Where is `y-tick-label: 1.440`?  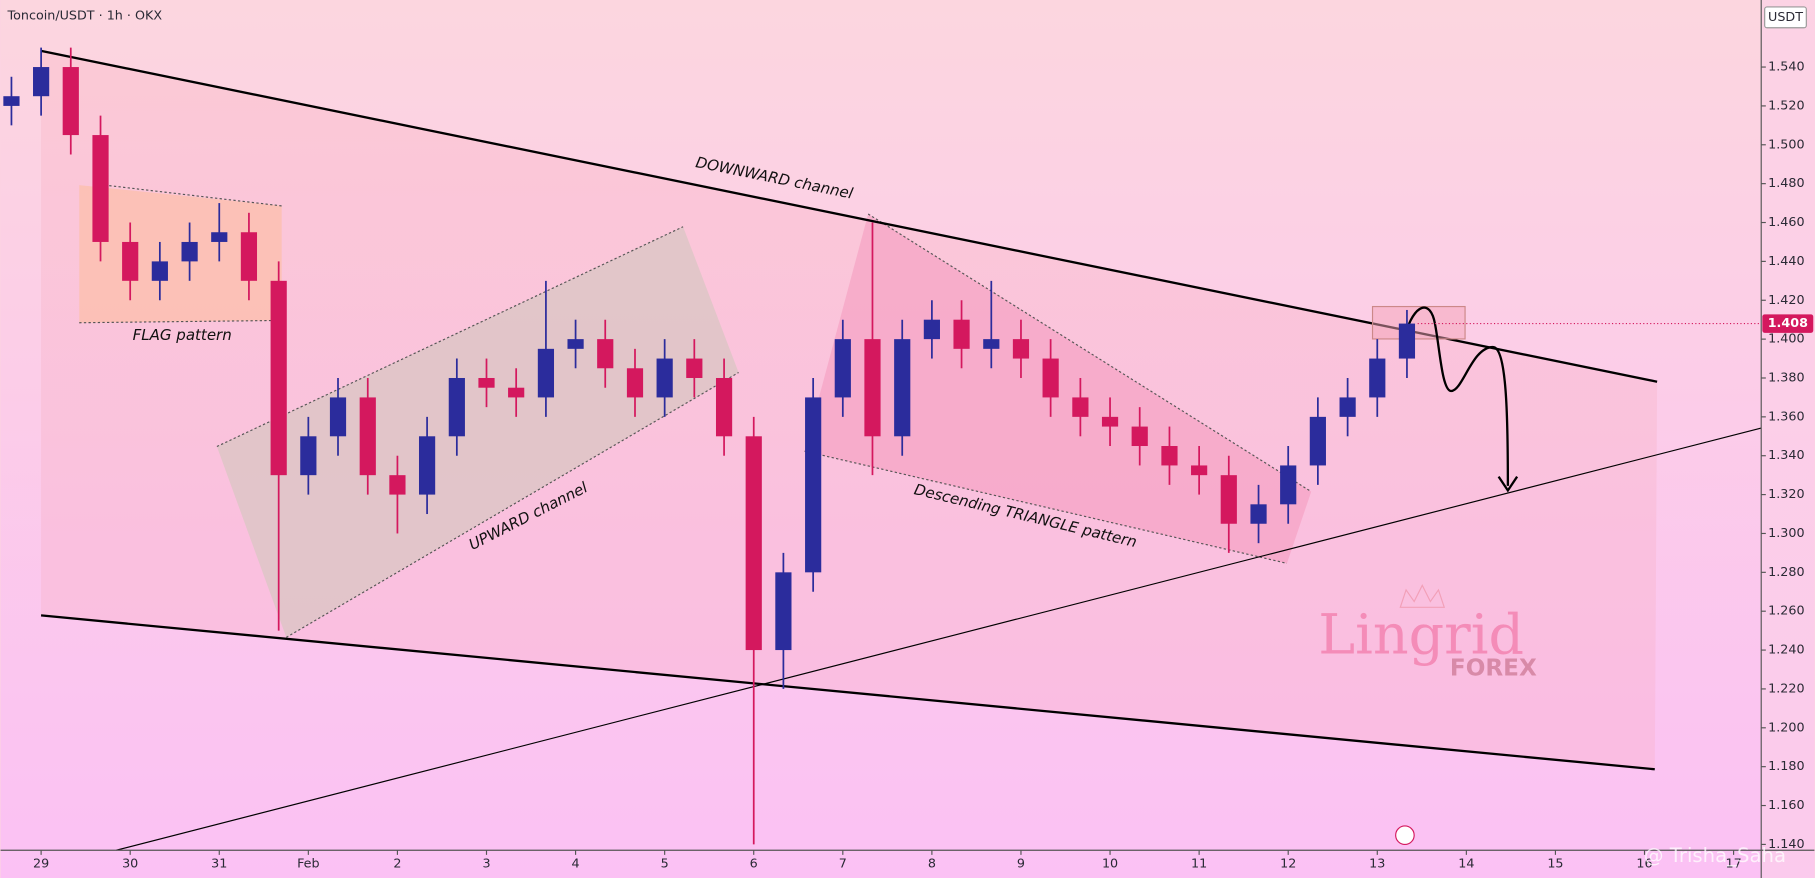 y-tick-label: 1.440 is located at coordinates (1786, 260).